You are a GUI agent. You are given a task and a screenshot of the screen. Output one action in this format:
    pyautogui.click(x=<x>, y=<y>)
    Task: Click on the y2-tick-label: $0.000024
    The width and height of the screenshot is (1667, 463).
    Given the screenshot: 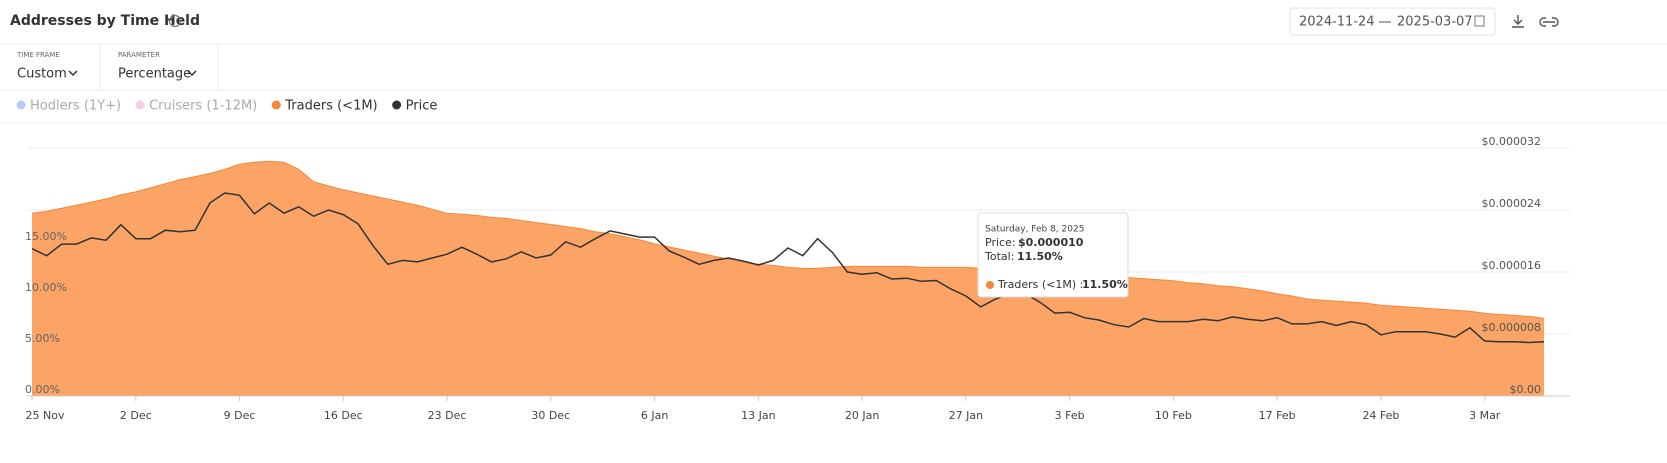 What is the action you would take?
    pyautogui.click(x=1512, y=203)
    